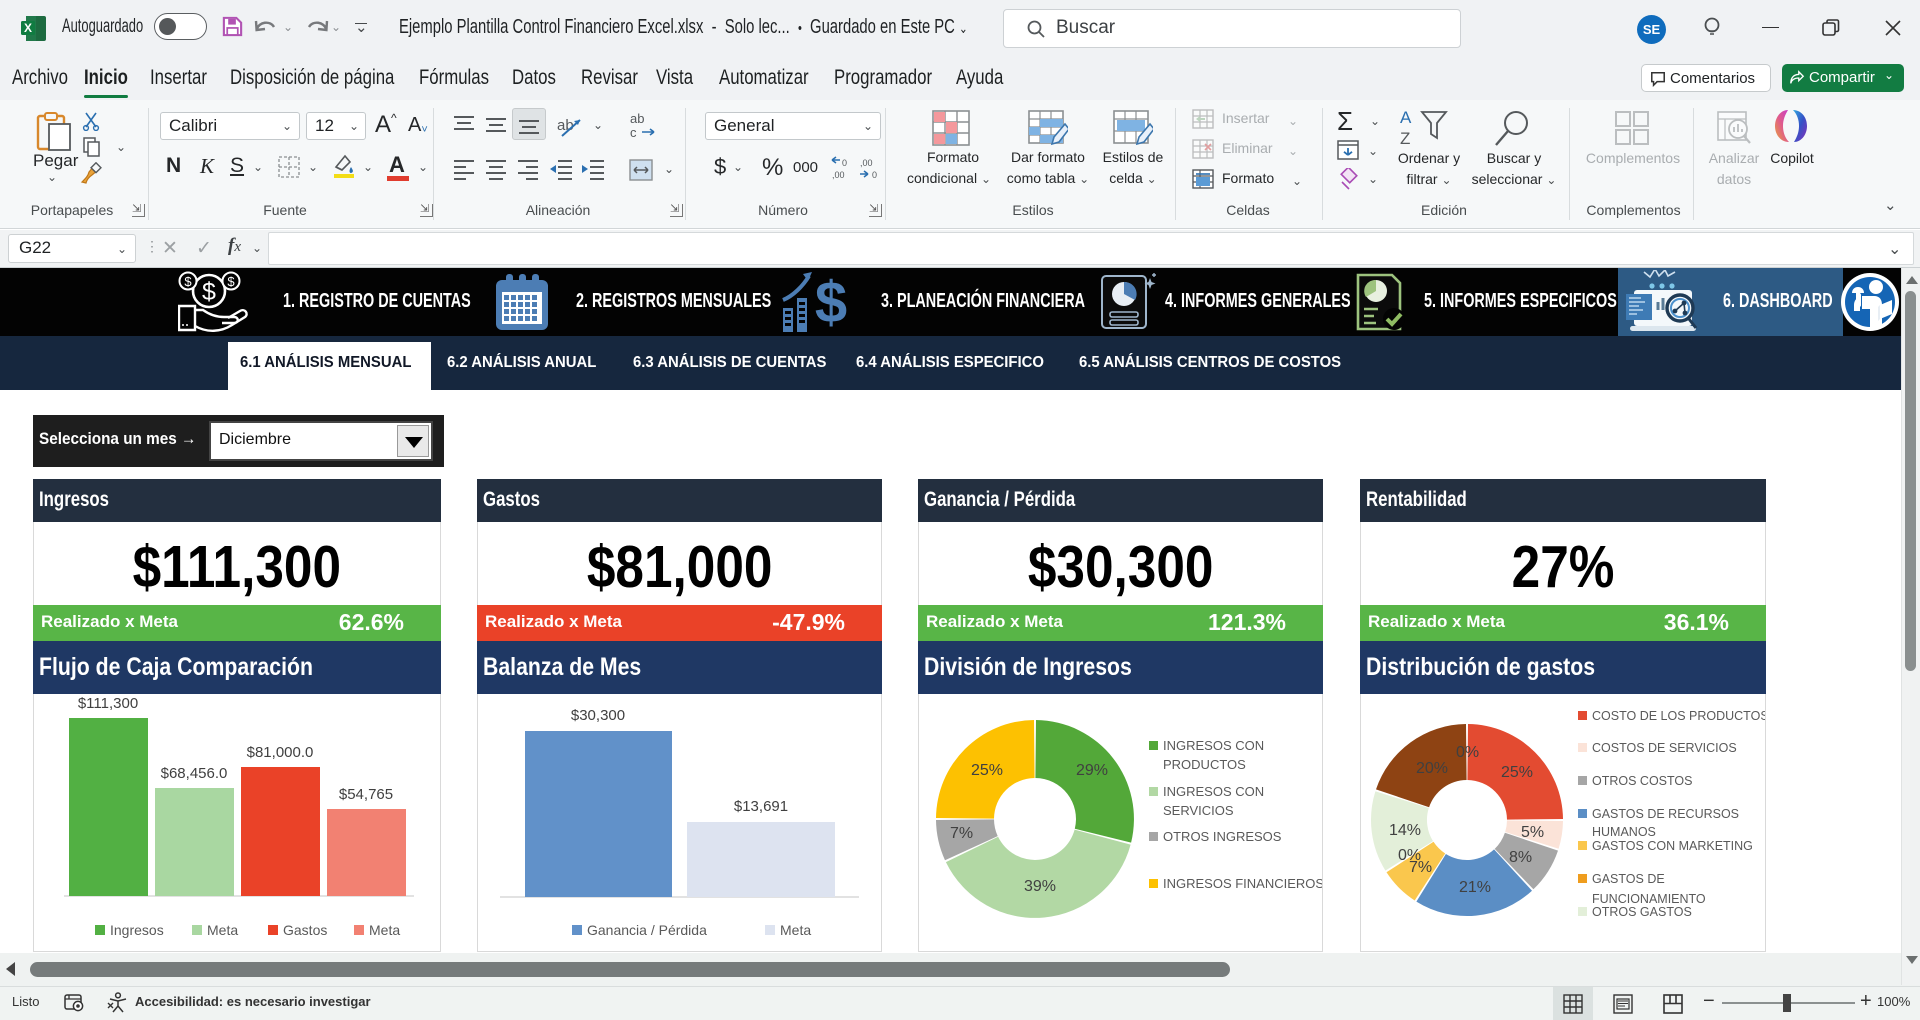 This screenshot has width=1920, height=1020. I want to click on svg-text: Ingresos, so click(137, 930).